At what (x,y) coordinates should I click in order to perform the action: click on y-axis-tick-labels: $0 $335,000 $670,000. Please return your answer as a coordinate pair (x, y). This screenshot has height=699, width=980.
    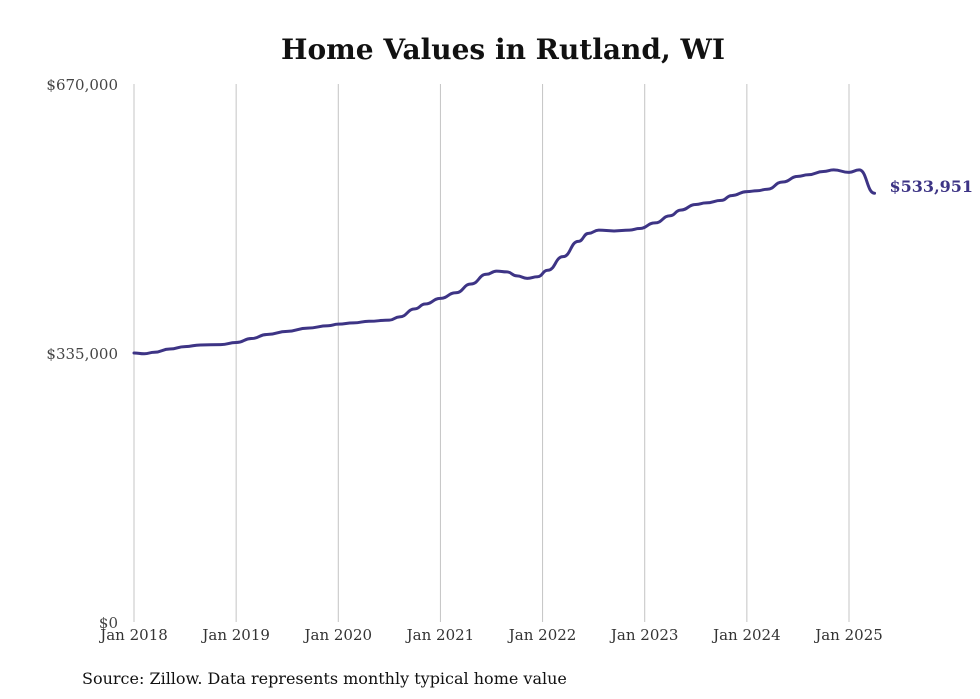
    Looking at the image, I should click on (82, 354).